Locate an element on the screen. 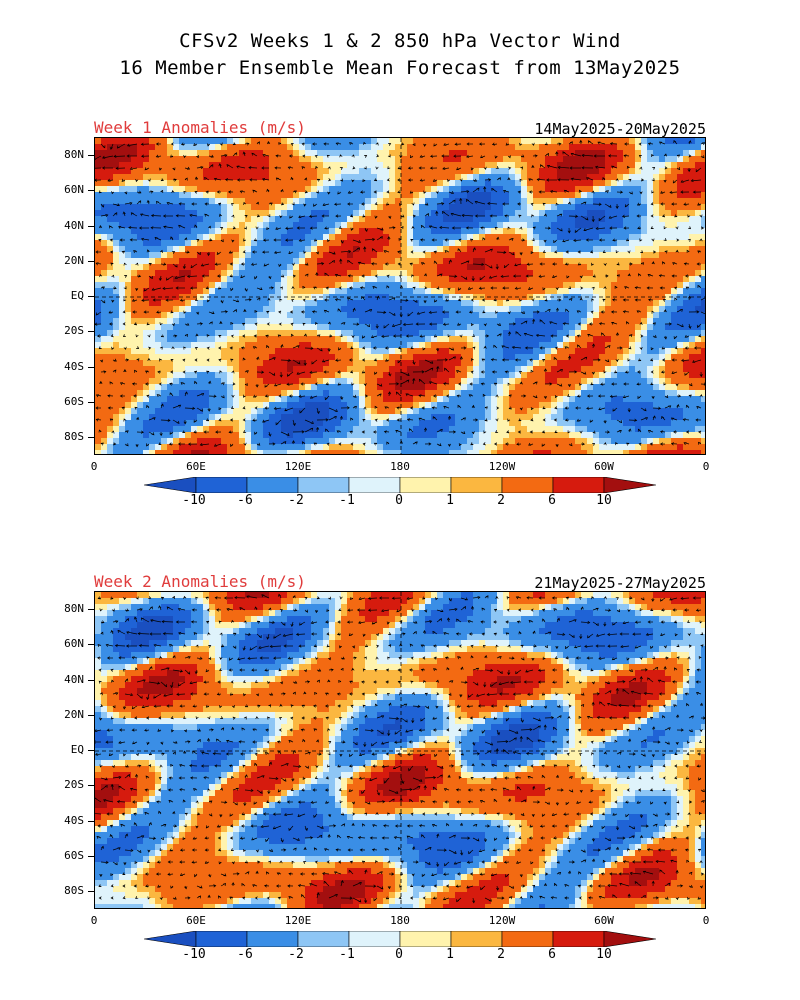  panel-week2-dates: 21May2025-27May2025 is located at coordinates (620, 583).